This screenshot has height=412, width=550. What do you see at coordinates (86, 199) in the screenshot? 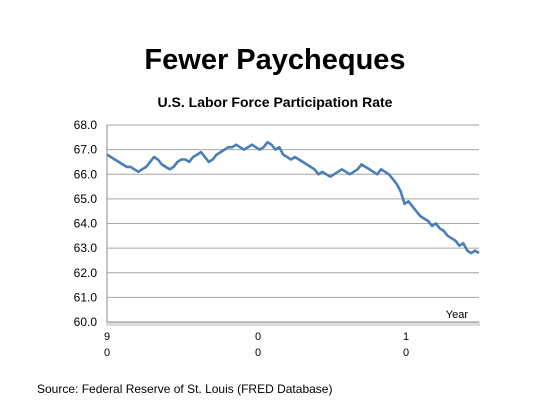
I see `y-tick-label: 65.0` at bounding box center [86, 199].